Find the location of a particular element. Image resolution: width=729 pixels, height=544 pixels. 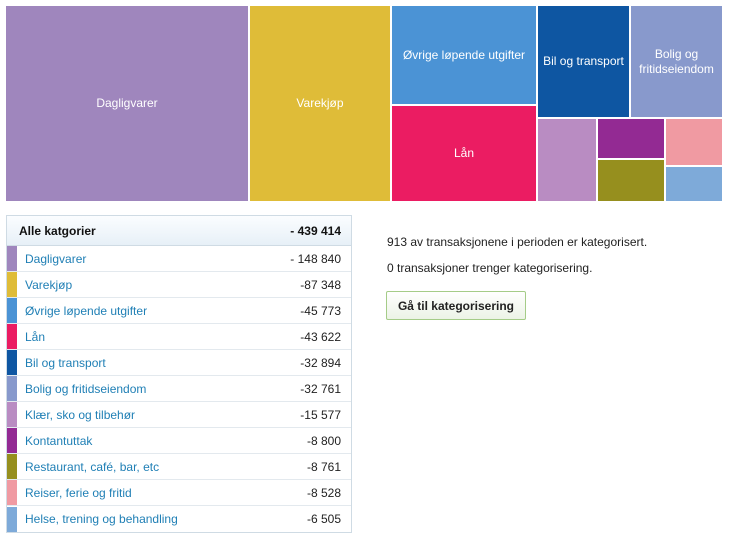

table-row: Lån -43 622 is located at coordinates (179, 337).